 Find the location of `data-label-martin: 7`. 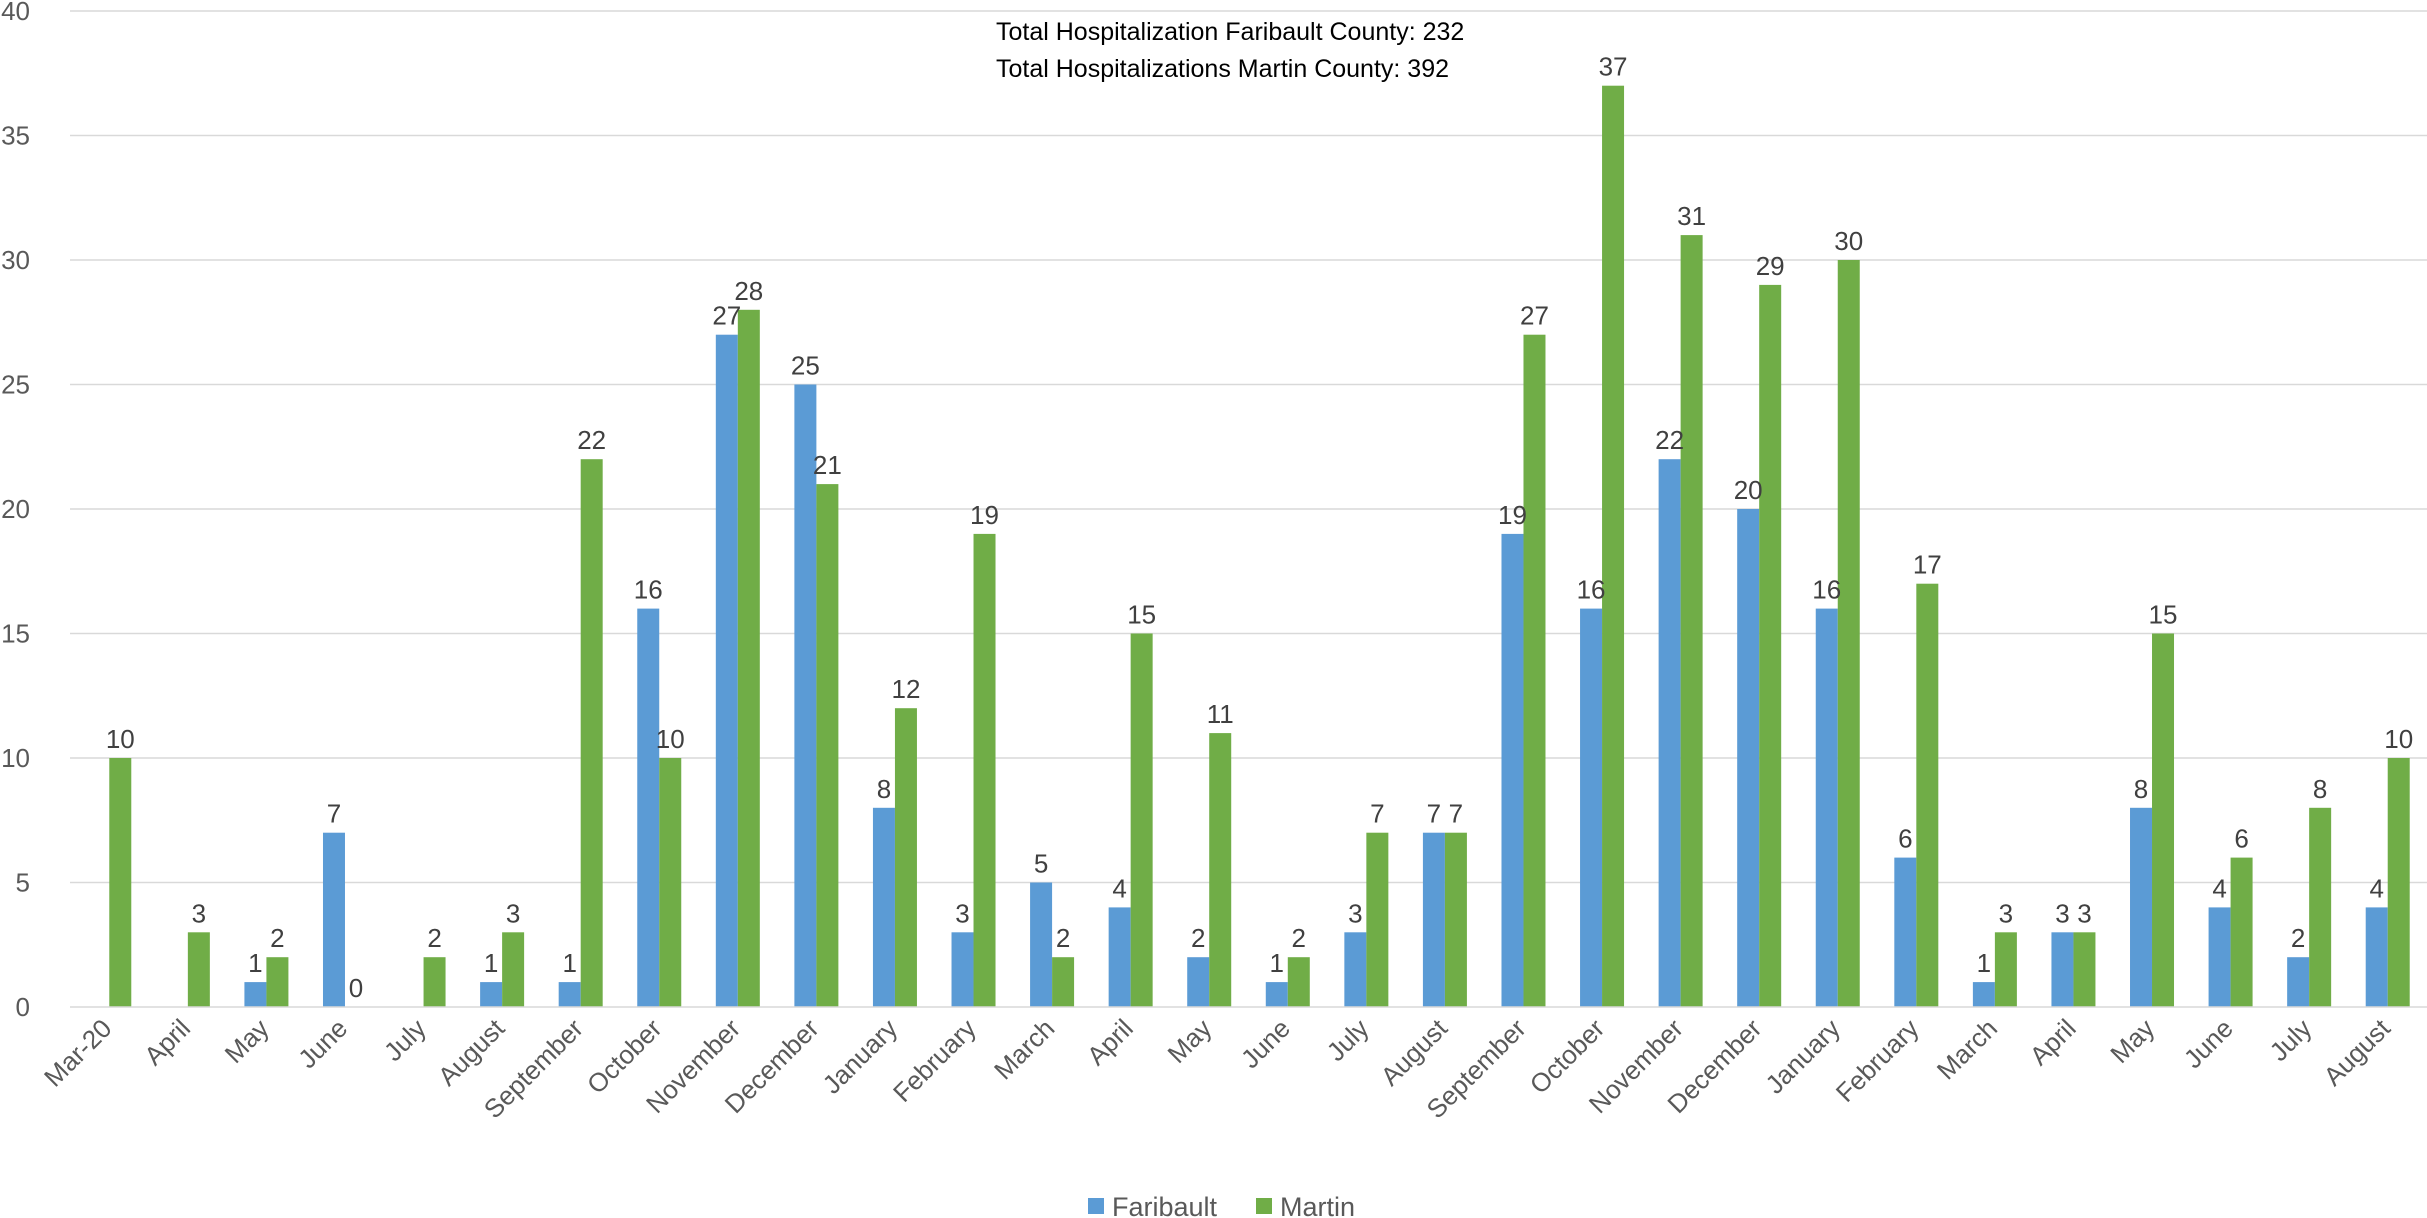

data-label-martin: 7 is located at coordinates (1456, 814).